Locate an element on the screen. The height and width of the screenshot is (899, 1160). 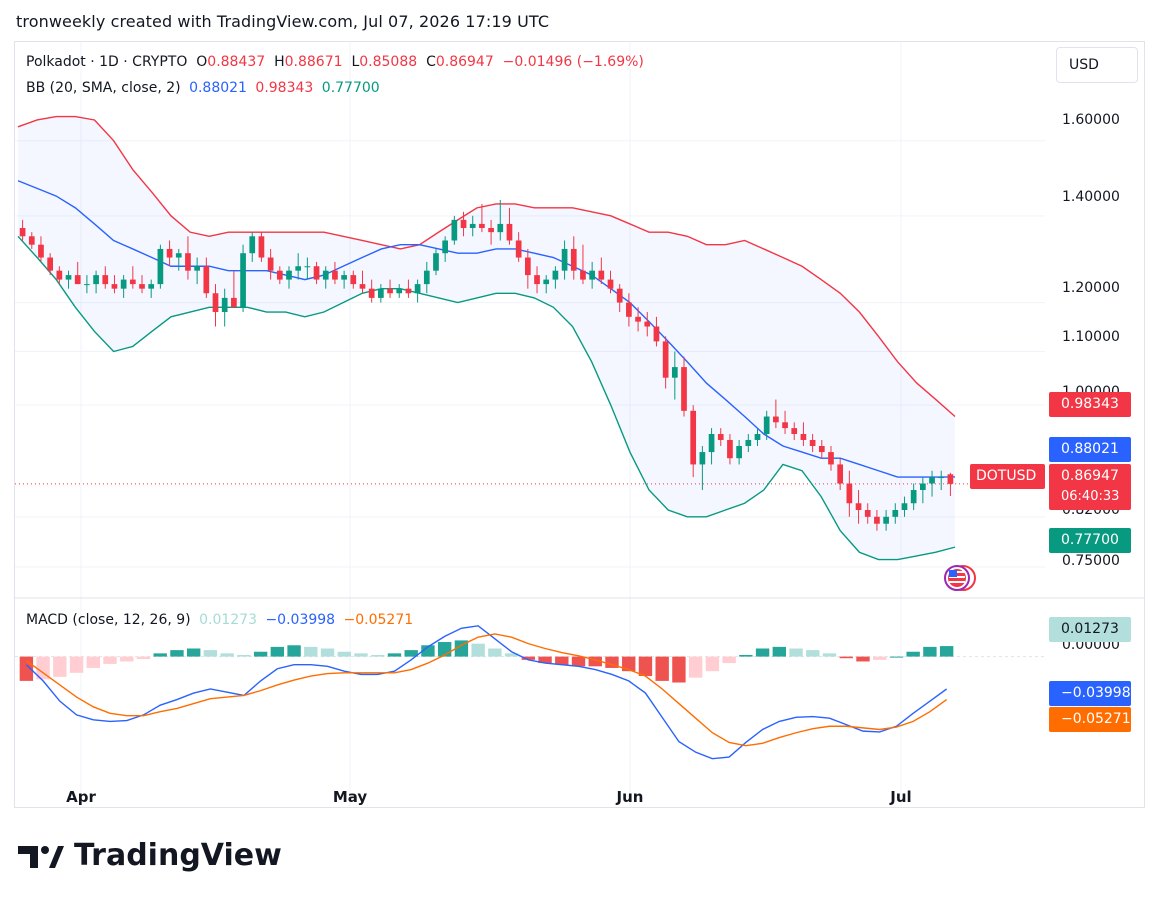
bb-lower-price-tag: 0.77700 is located at coordinates (1090, 540).